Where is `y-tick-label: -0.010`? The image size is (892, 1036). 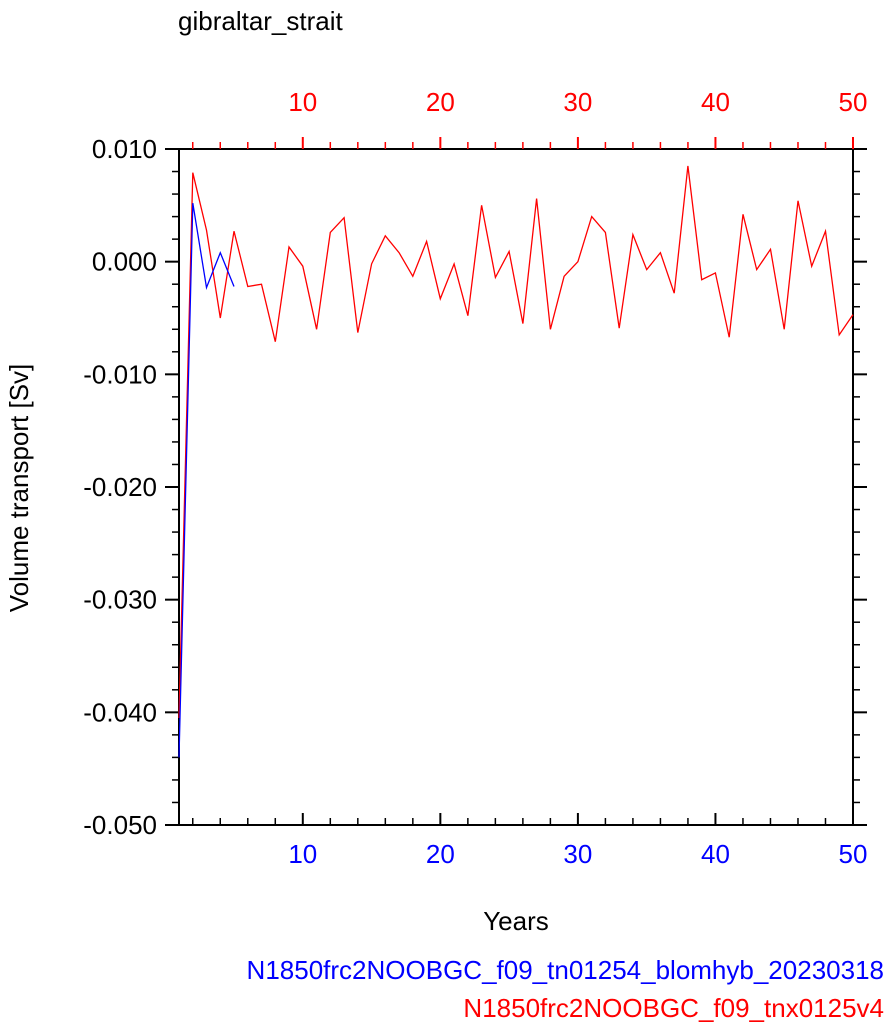 y-tick-label: -0.010 is located at coordinates (120, 374).